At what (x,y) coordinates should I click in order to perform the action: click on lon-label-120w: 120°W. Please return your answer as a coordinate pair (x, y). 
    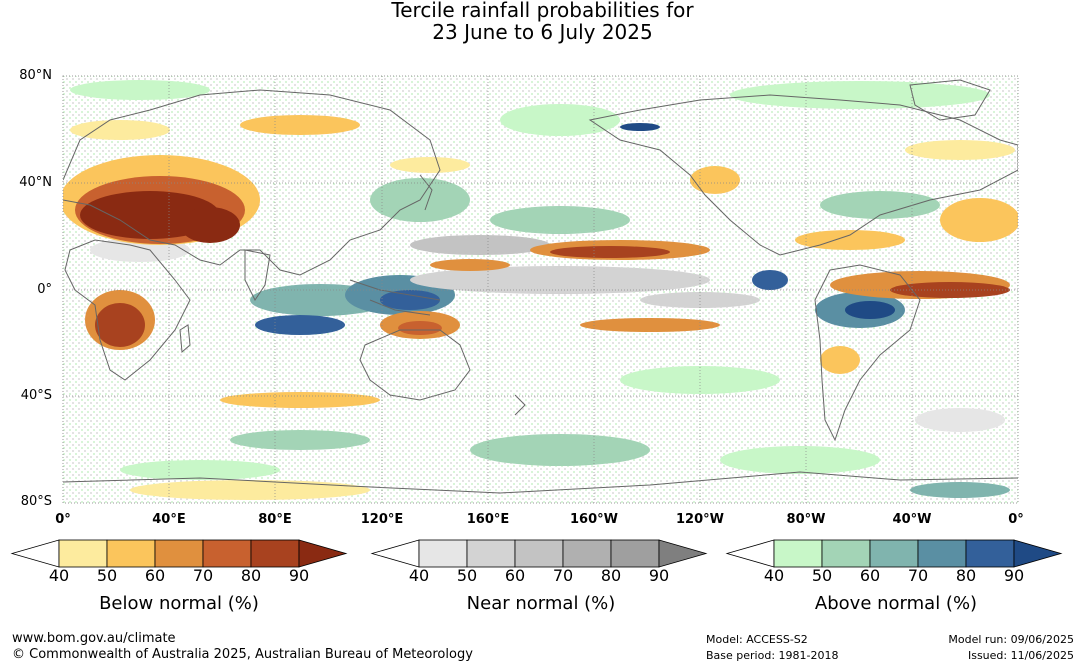
    Looking at the image, I should click on (700, 519).